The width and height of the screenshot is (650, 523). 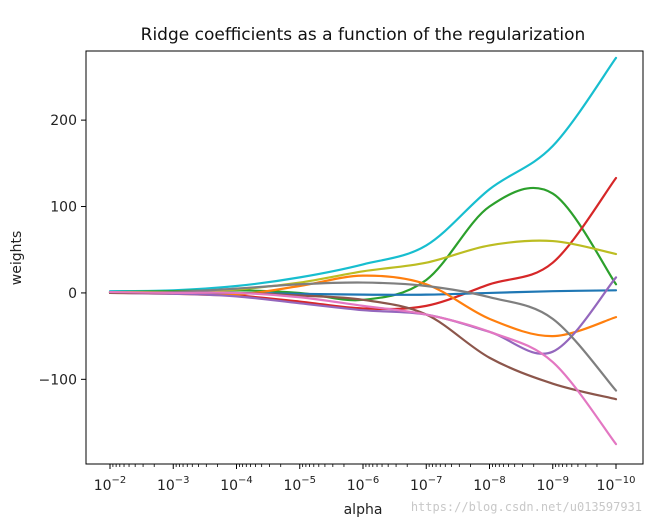 I want to click on x-axis: 10⁻² 10⁻³ 10⁻⁴ 10⁻⁵ 10⁻⁶ 10⁻⁷ 10⁻⁸ 10⁻⁹ 10⁻¹⁰, so click(x=365, y=479).